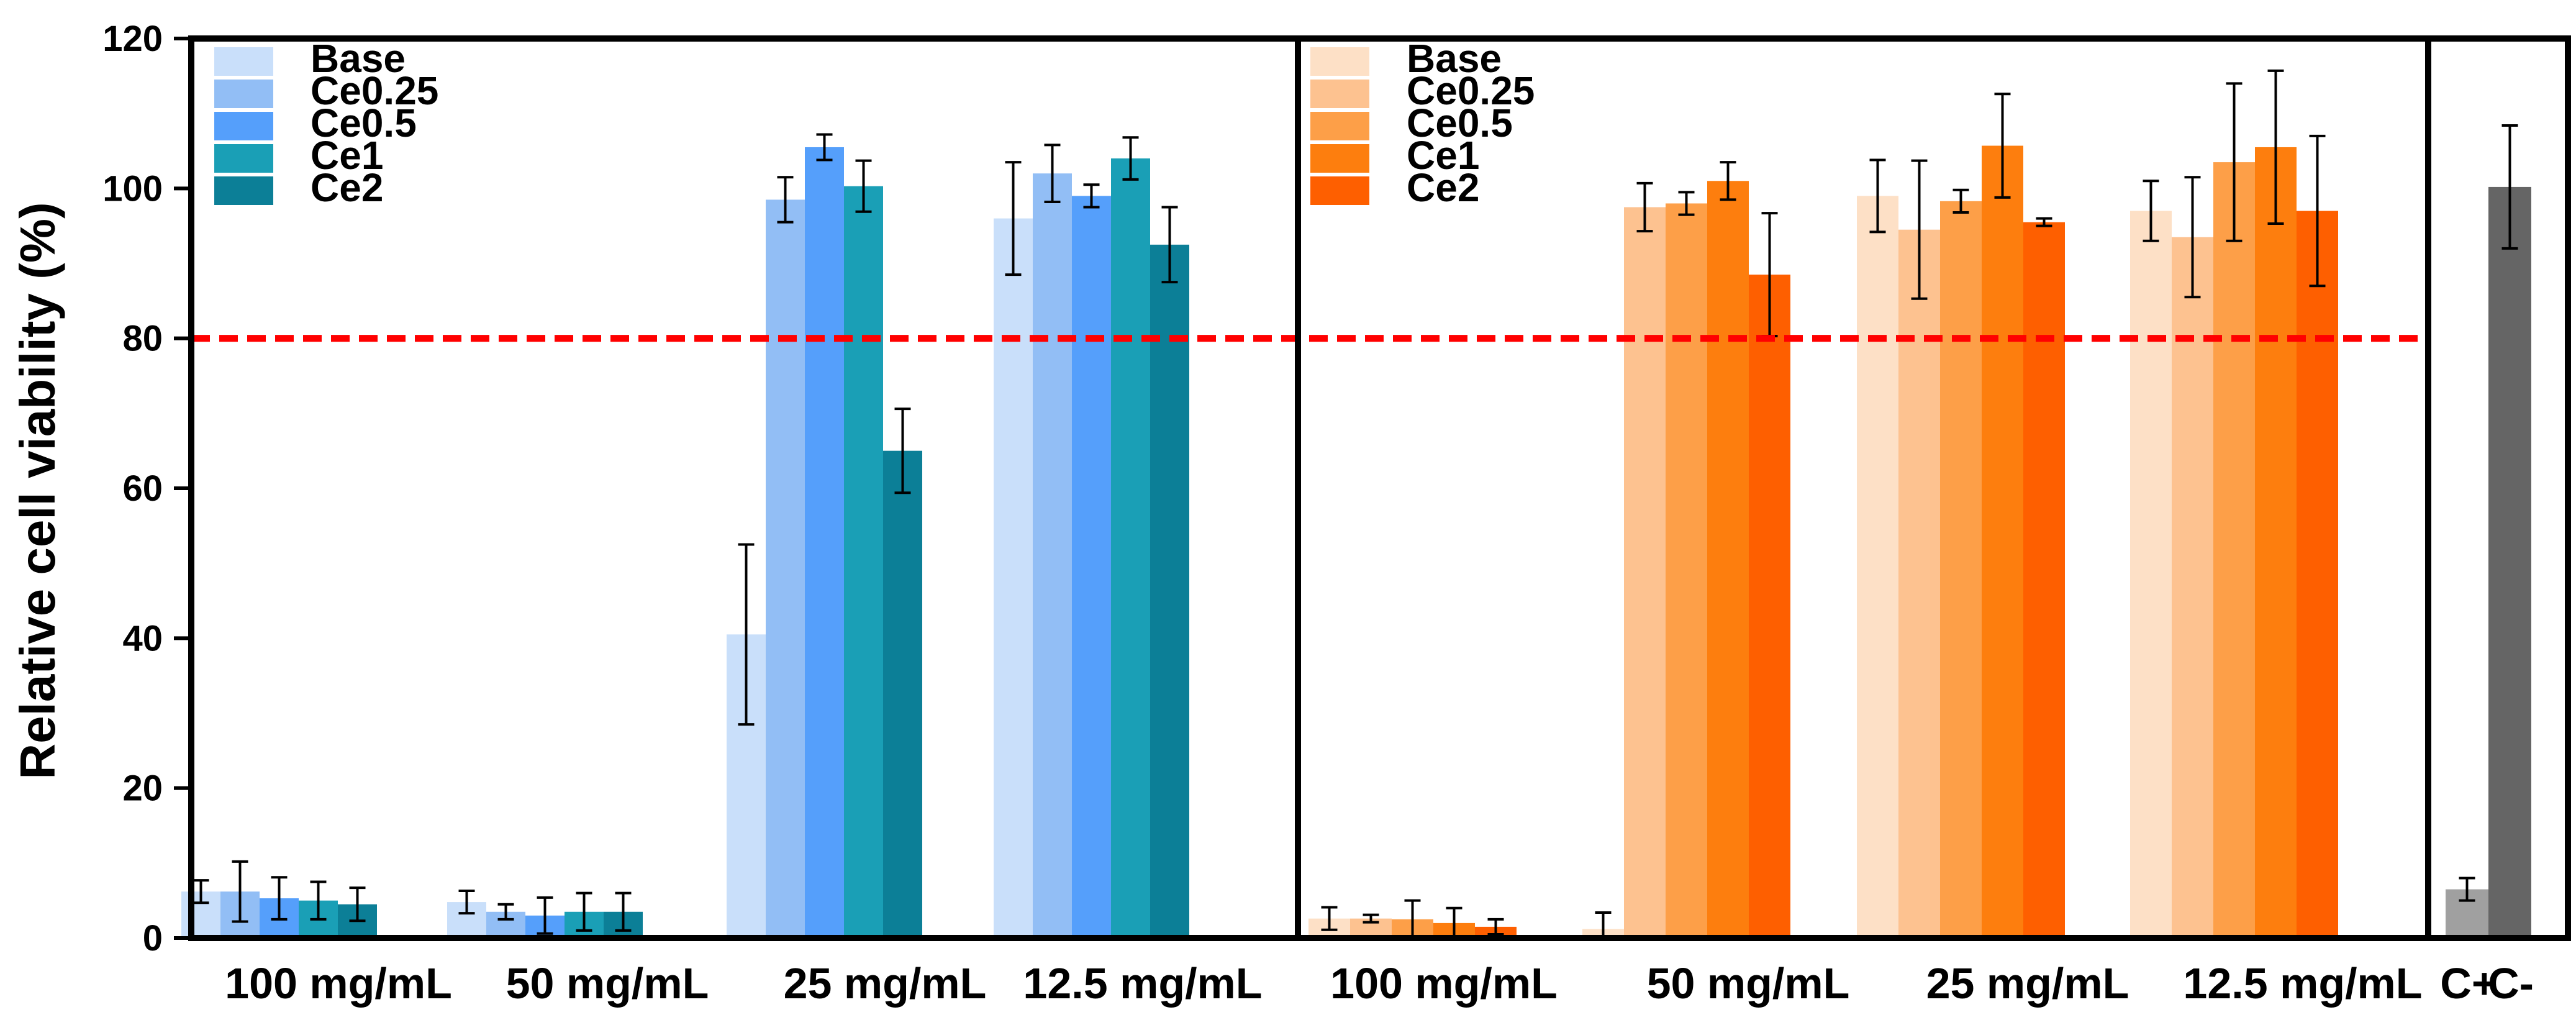 This screenshot has width=2576, height=1025. What do you see at coordinates (142, 488) in the screenshot?
I see `y-tick-label: 60` at bounding box center [142, 488].